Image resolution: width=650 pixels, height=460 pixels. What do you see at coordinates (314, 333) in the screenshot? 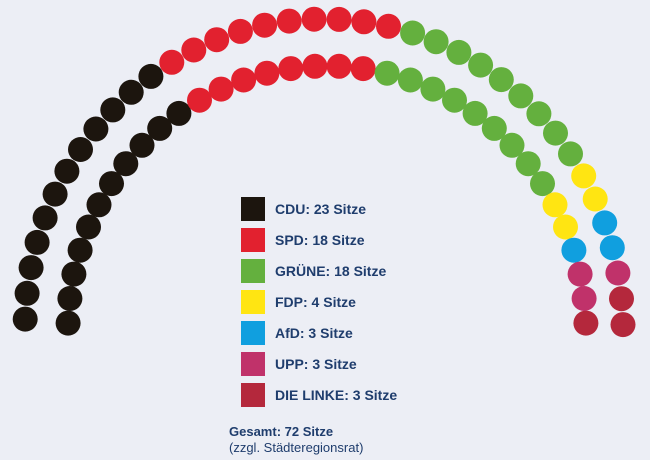
I see `legend-label-afd: AfD: 3 Sitze` at bounding box center [314, 333].